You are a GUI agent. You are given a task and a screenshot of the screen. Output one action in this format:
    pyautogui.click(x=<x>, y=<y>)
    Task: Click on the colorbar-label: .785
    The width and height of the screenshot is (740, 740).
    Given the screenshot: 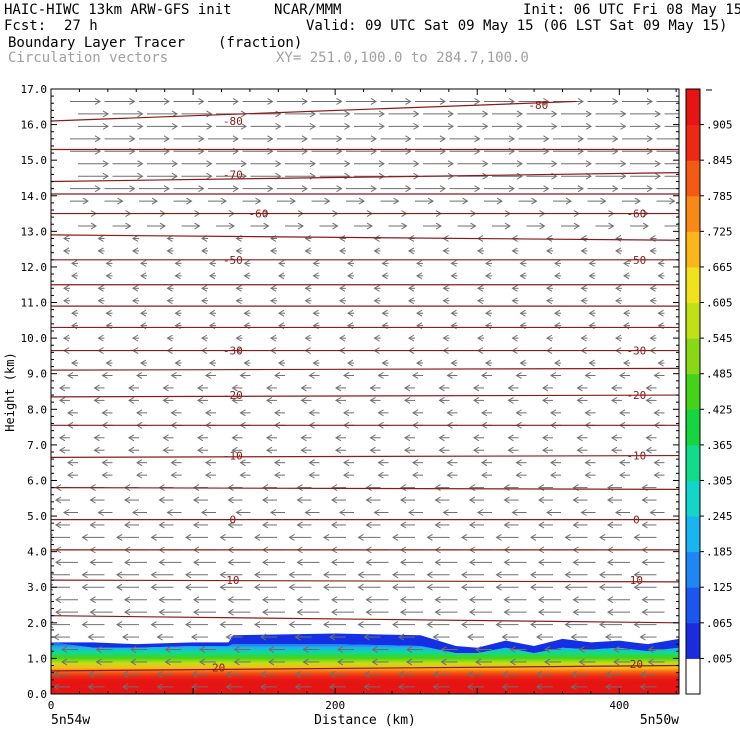 What is the action you would take?
    pyautogui.click(x=719, y=196)
    